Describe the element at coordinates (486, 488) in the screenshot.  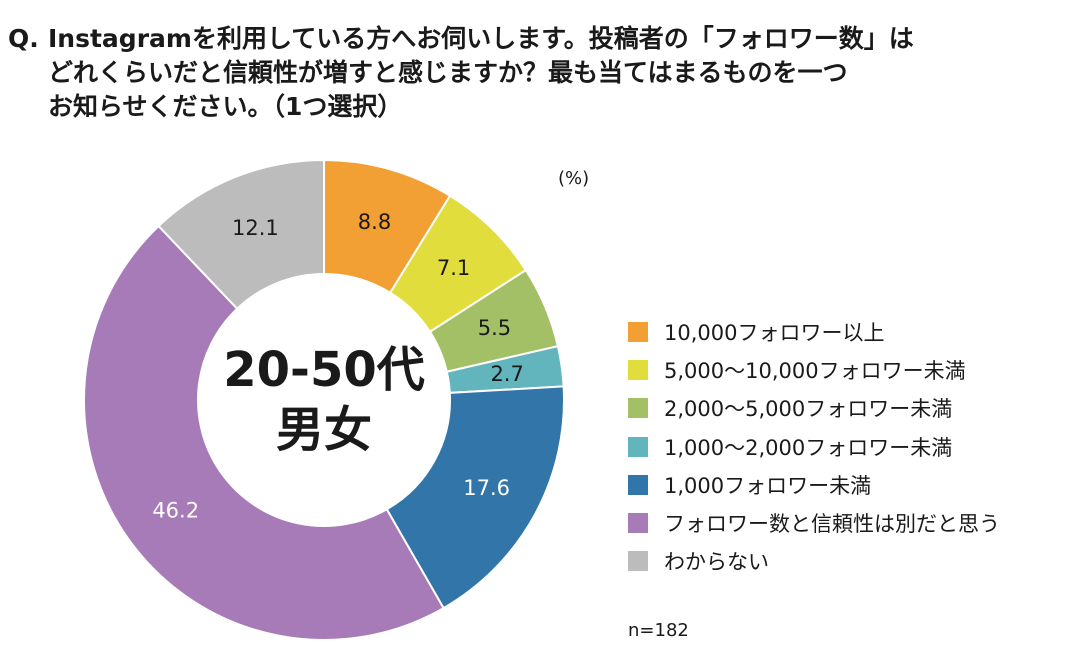
I see `slice-value-label: 17.6` at that location.